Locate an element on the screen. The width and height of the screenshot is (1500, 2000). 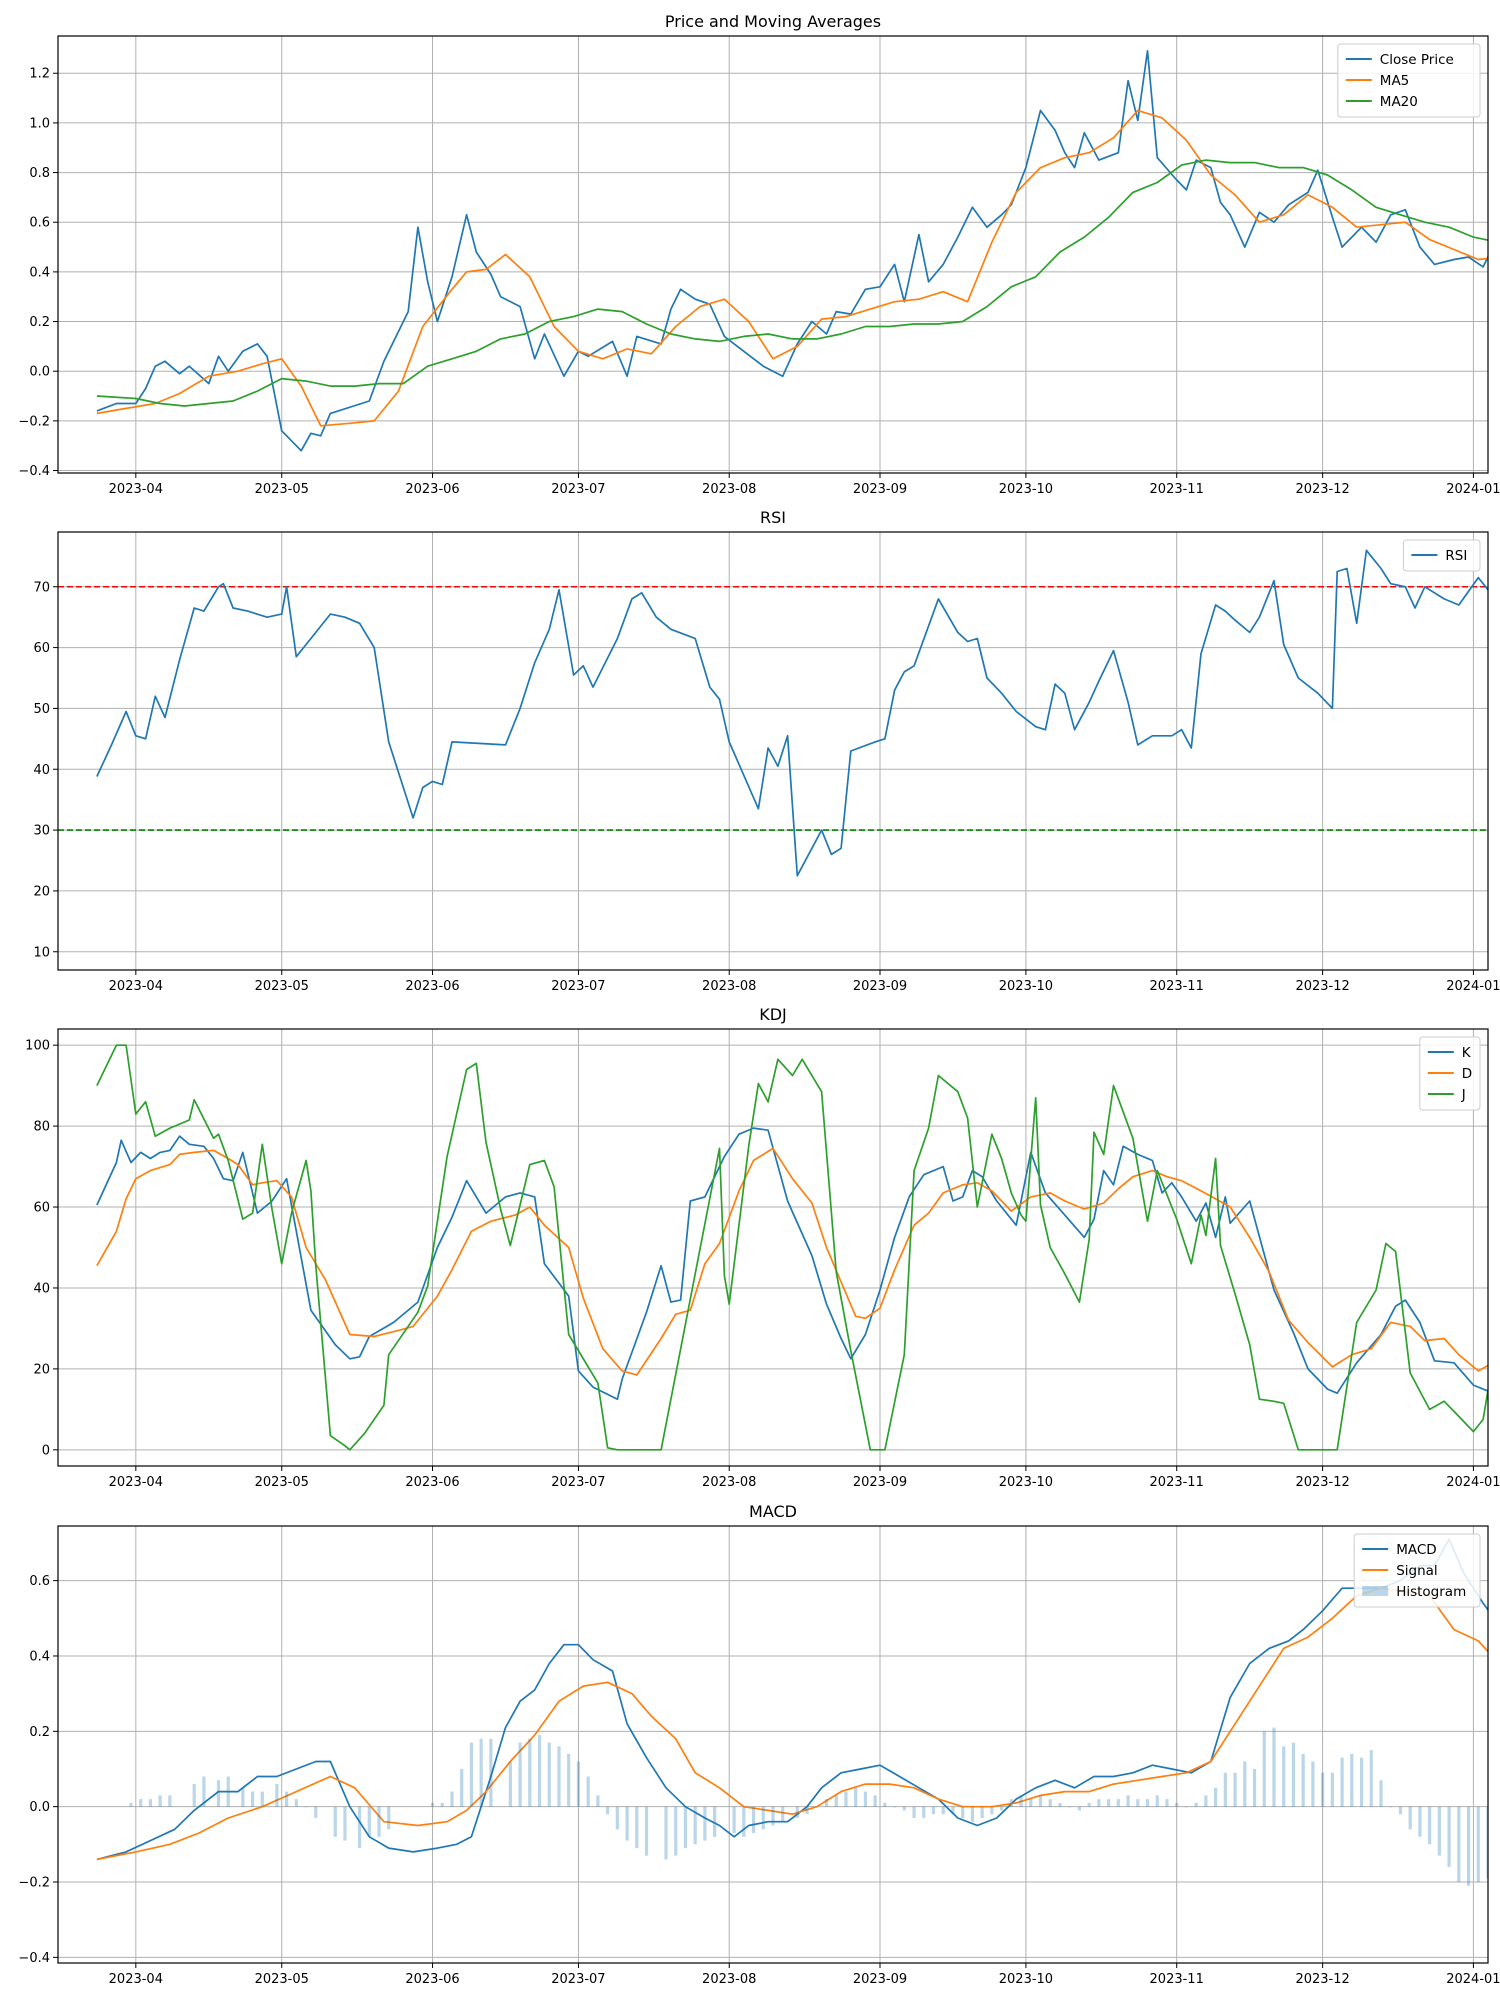
legend-price: Close Price MA5 MA20 is located at coordinates (1409, 80).